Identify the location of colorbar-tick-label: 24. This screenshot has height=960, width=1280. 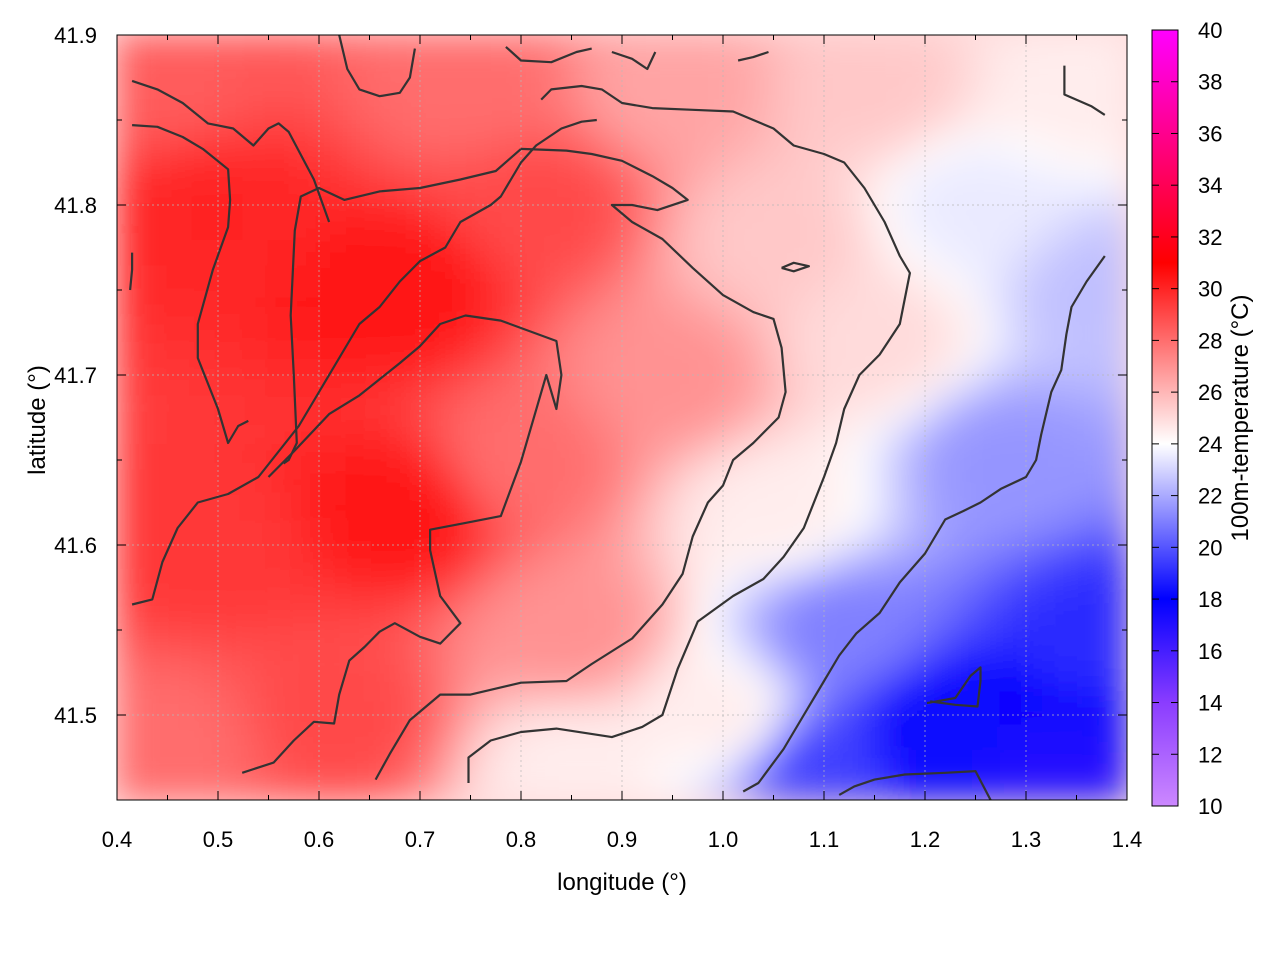
(1210, 444).